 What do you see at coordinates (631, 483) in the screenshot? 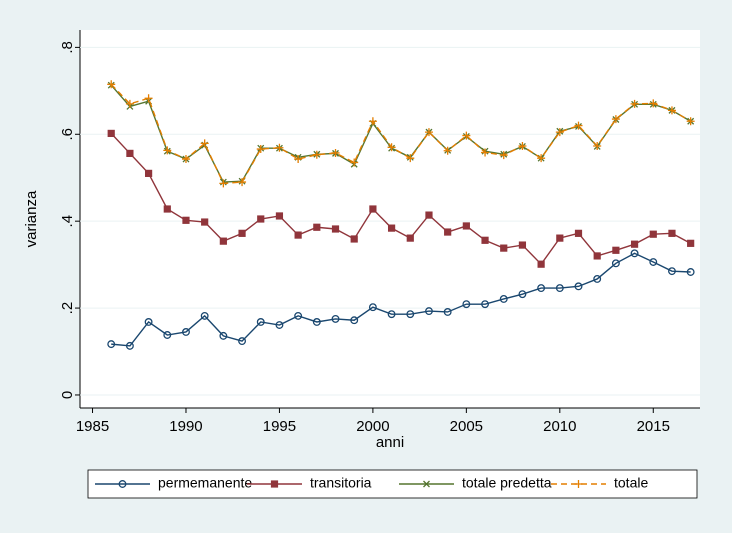
I see `legend-label: totale` at bounding box center [631, 483].